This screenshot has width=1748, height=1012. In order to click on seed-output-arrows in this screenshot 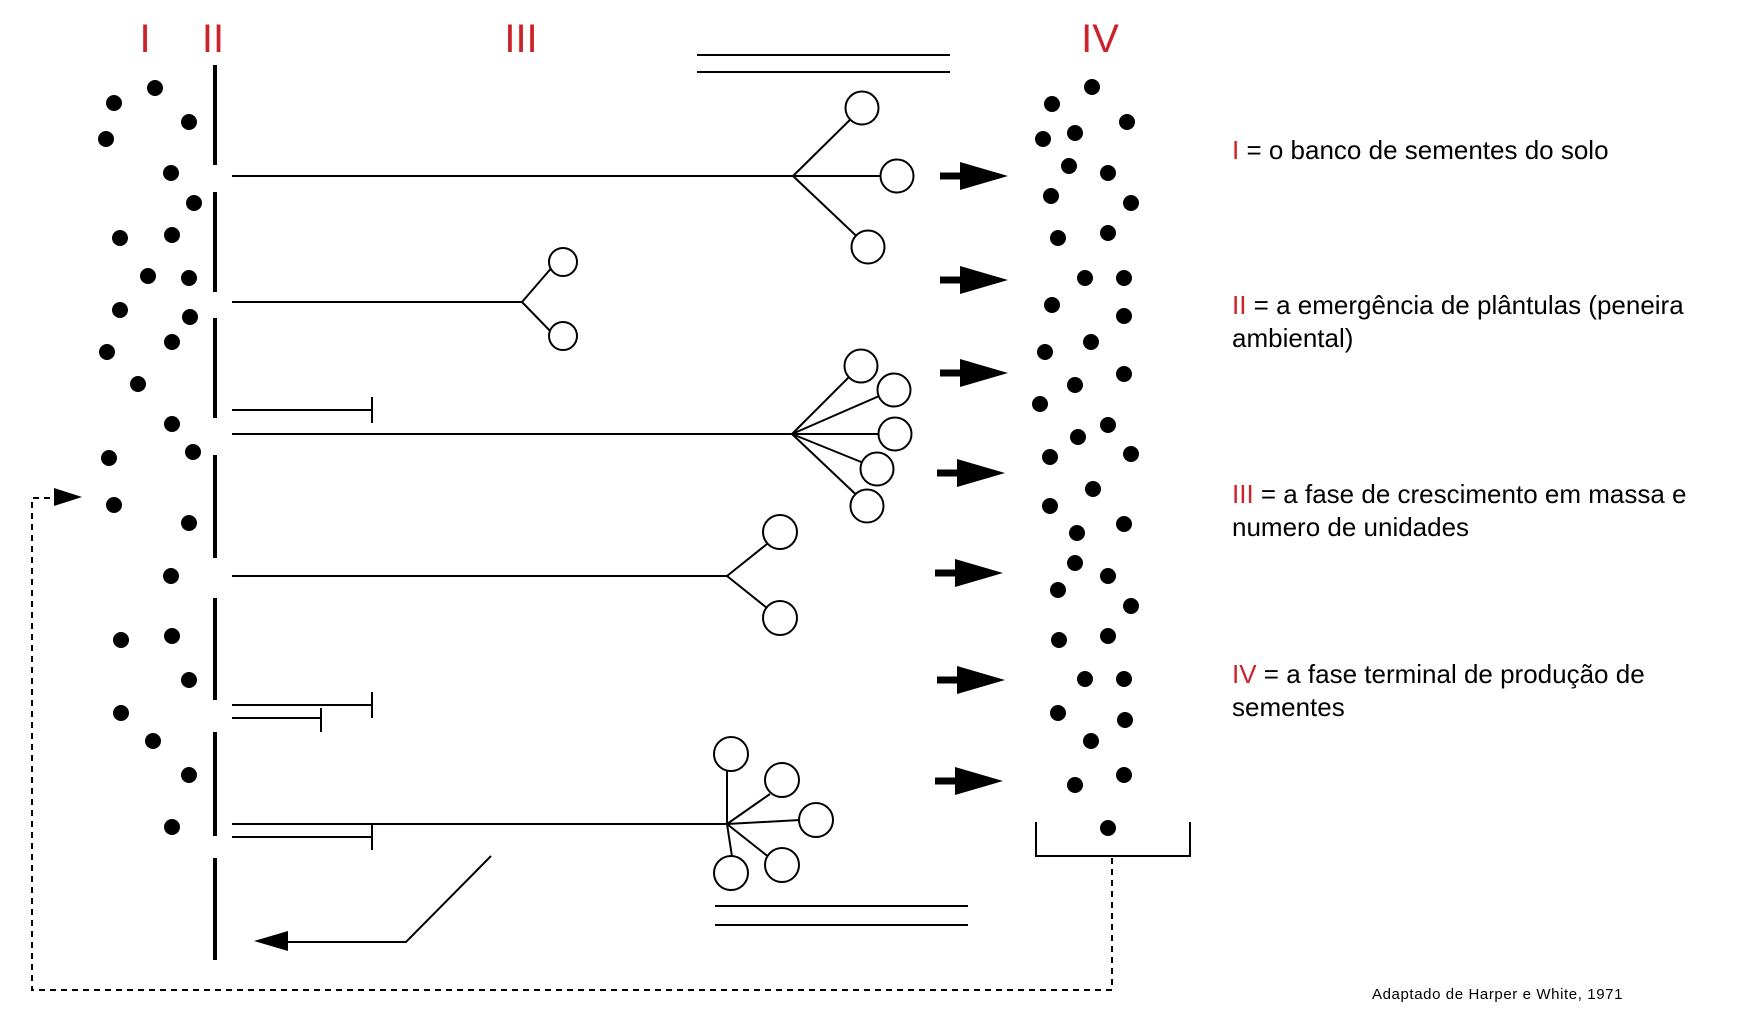, I will do `click(971, 478)`.